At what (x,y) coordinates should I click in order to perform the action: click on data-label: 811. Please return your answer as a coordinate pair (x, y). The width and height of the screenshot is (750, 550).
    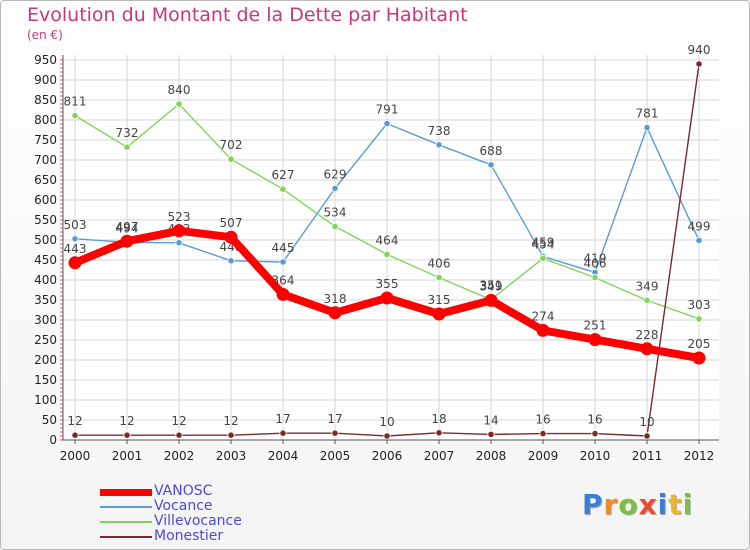
    Looking at the image, I should click on (75, 102).